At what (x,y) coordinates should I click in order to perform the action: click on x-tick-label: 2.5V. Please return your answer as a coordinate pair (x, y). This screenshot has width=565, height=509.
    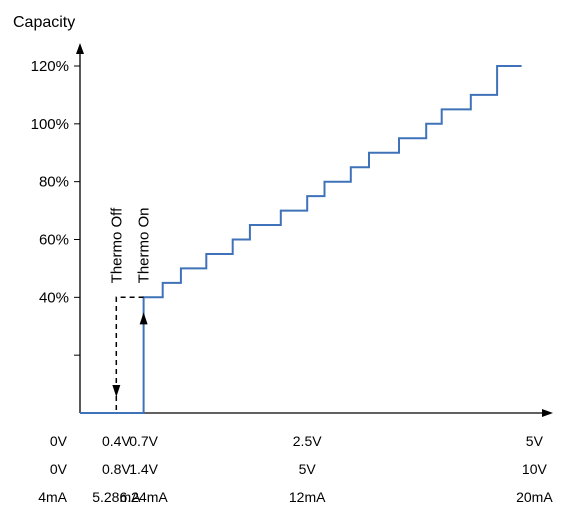
    Looking at the image, I should click on (307, 441).